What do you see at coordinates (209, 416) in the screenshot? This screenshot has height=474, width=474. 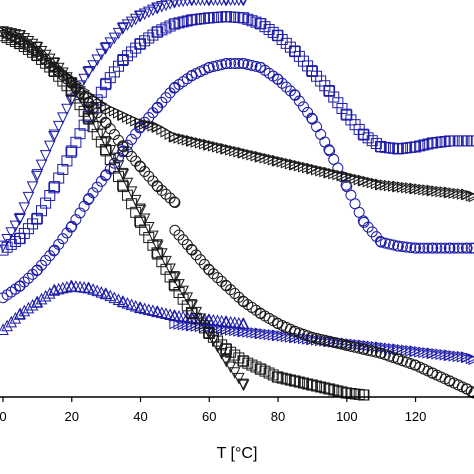 I see `x-tick-label: 60` at bounding box center [209, 416].